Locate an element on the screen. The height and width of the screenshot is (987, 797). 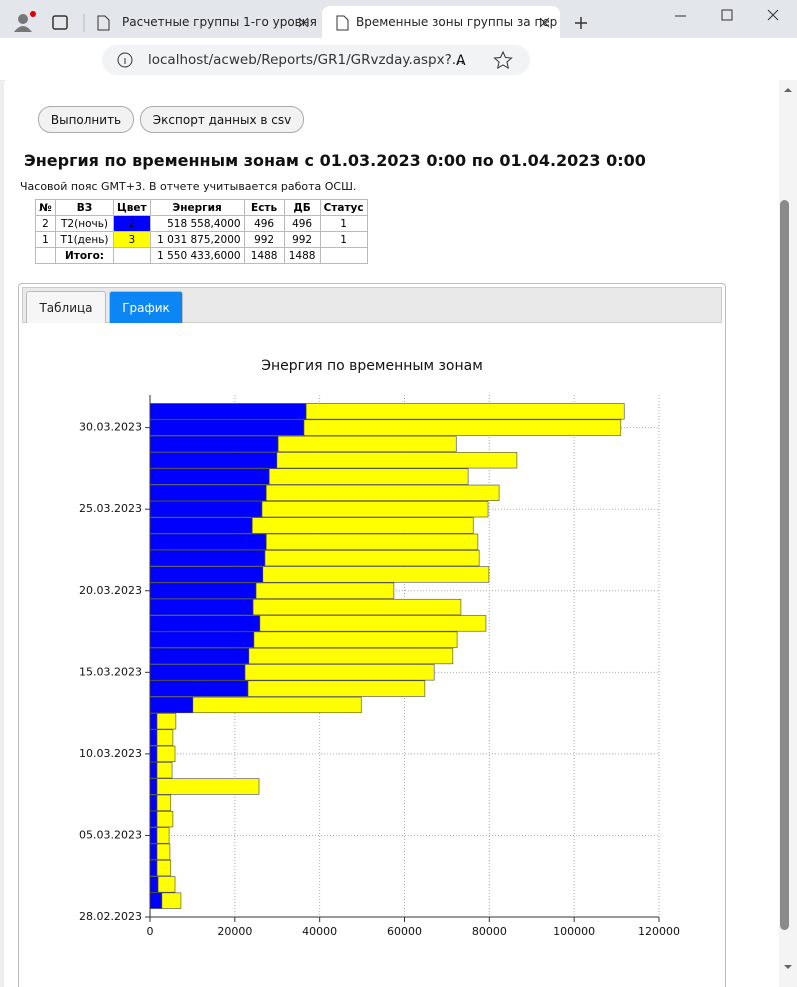
url-glyphs: A 1 is located at coordinates (430, 61).